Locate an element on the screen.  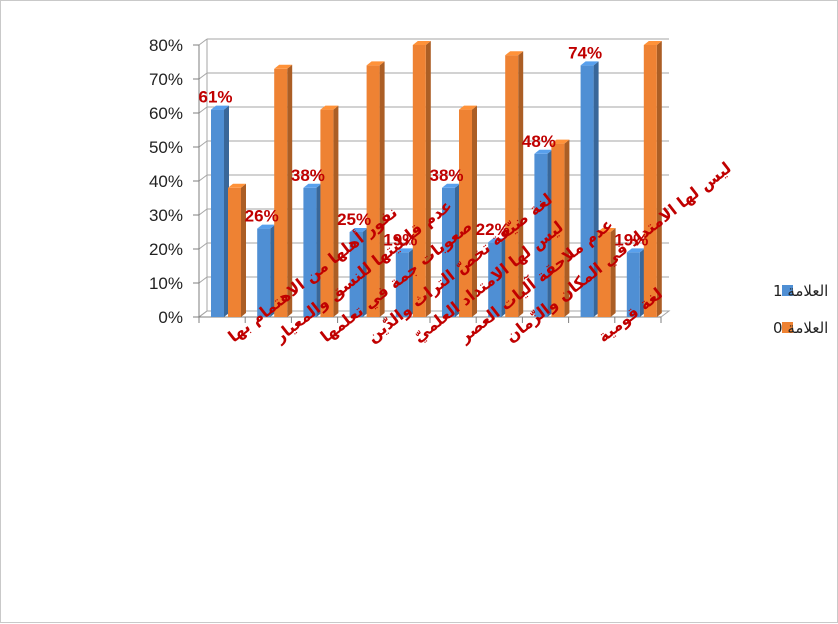
y-tick-label: 70% is located at coordinates (166, 79).